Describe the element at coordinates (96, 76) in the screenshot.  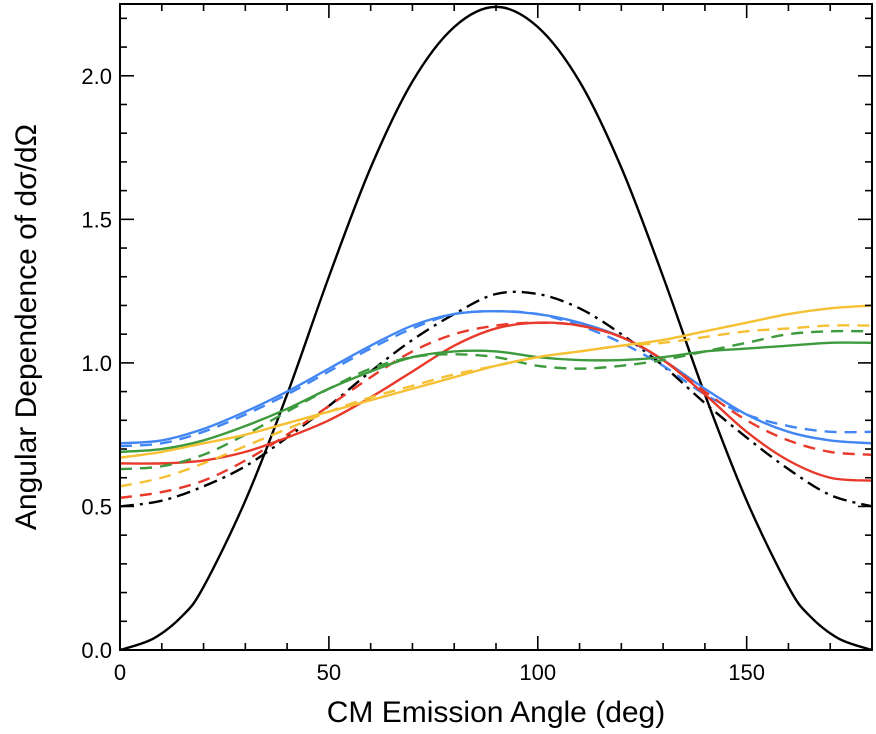
I see `y-tick-label: 2.0` at that location.